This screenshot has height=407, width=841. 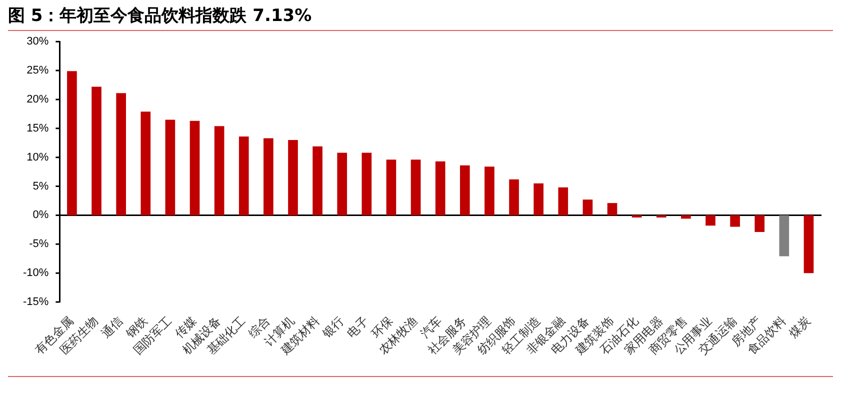 I want to click on y-tick-label: 15%, so click(x=37, y=128).